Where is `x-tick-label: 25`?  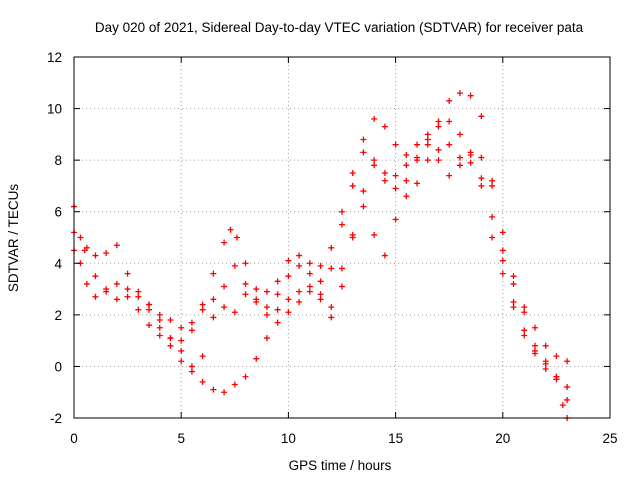
x-tick-label: 25 is located at coordinates (609, 438).